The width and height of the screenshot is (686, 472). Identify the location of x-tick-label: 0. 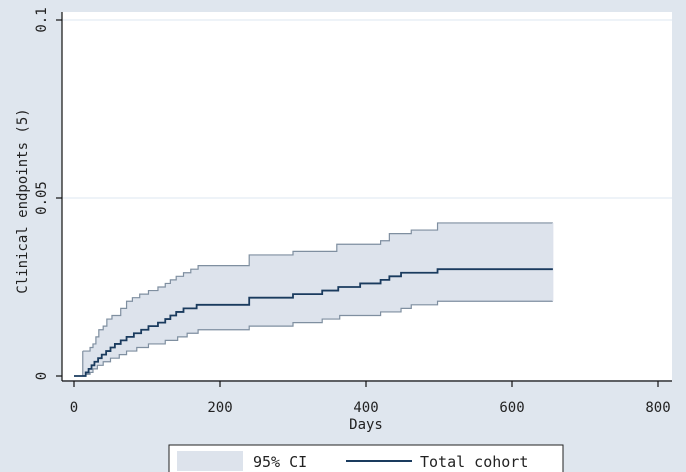
(74, 408).